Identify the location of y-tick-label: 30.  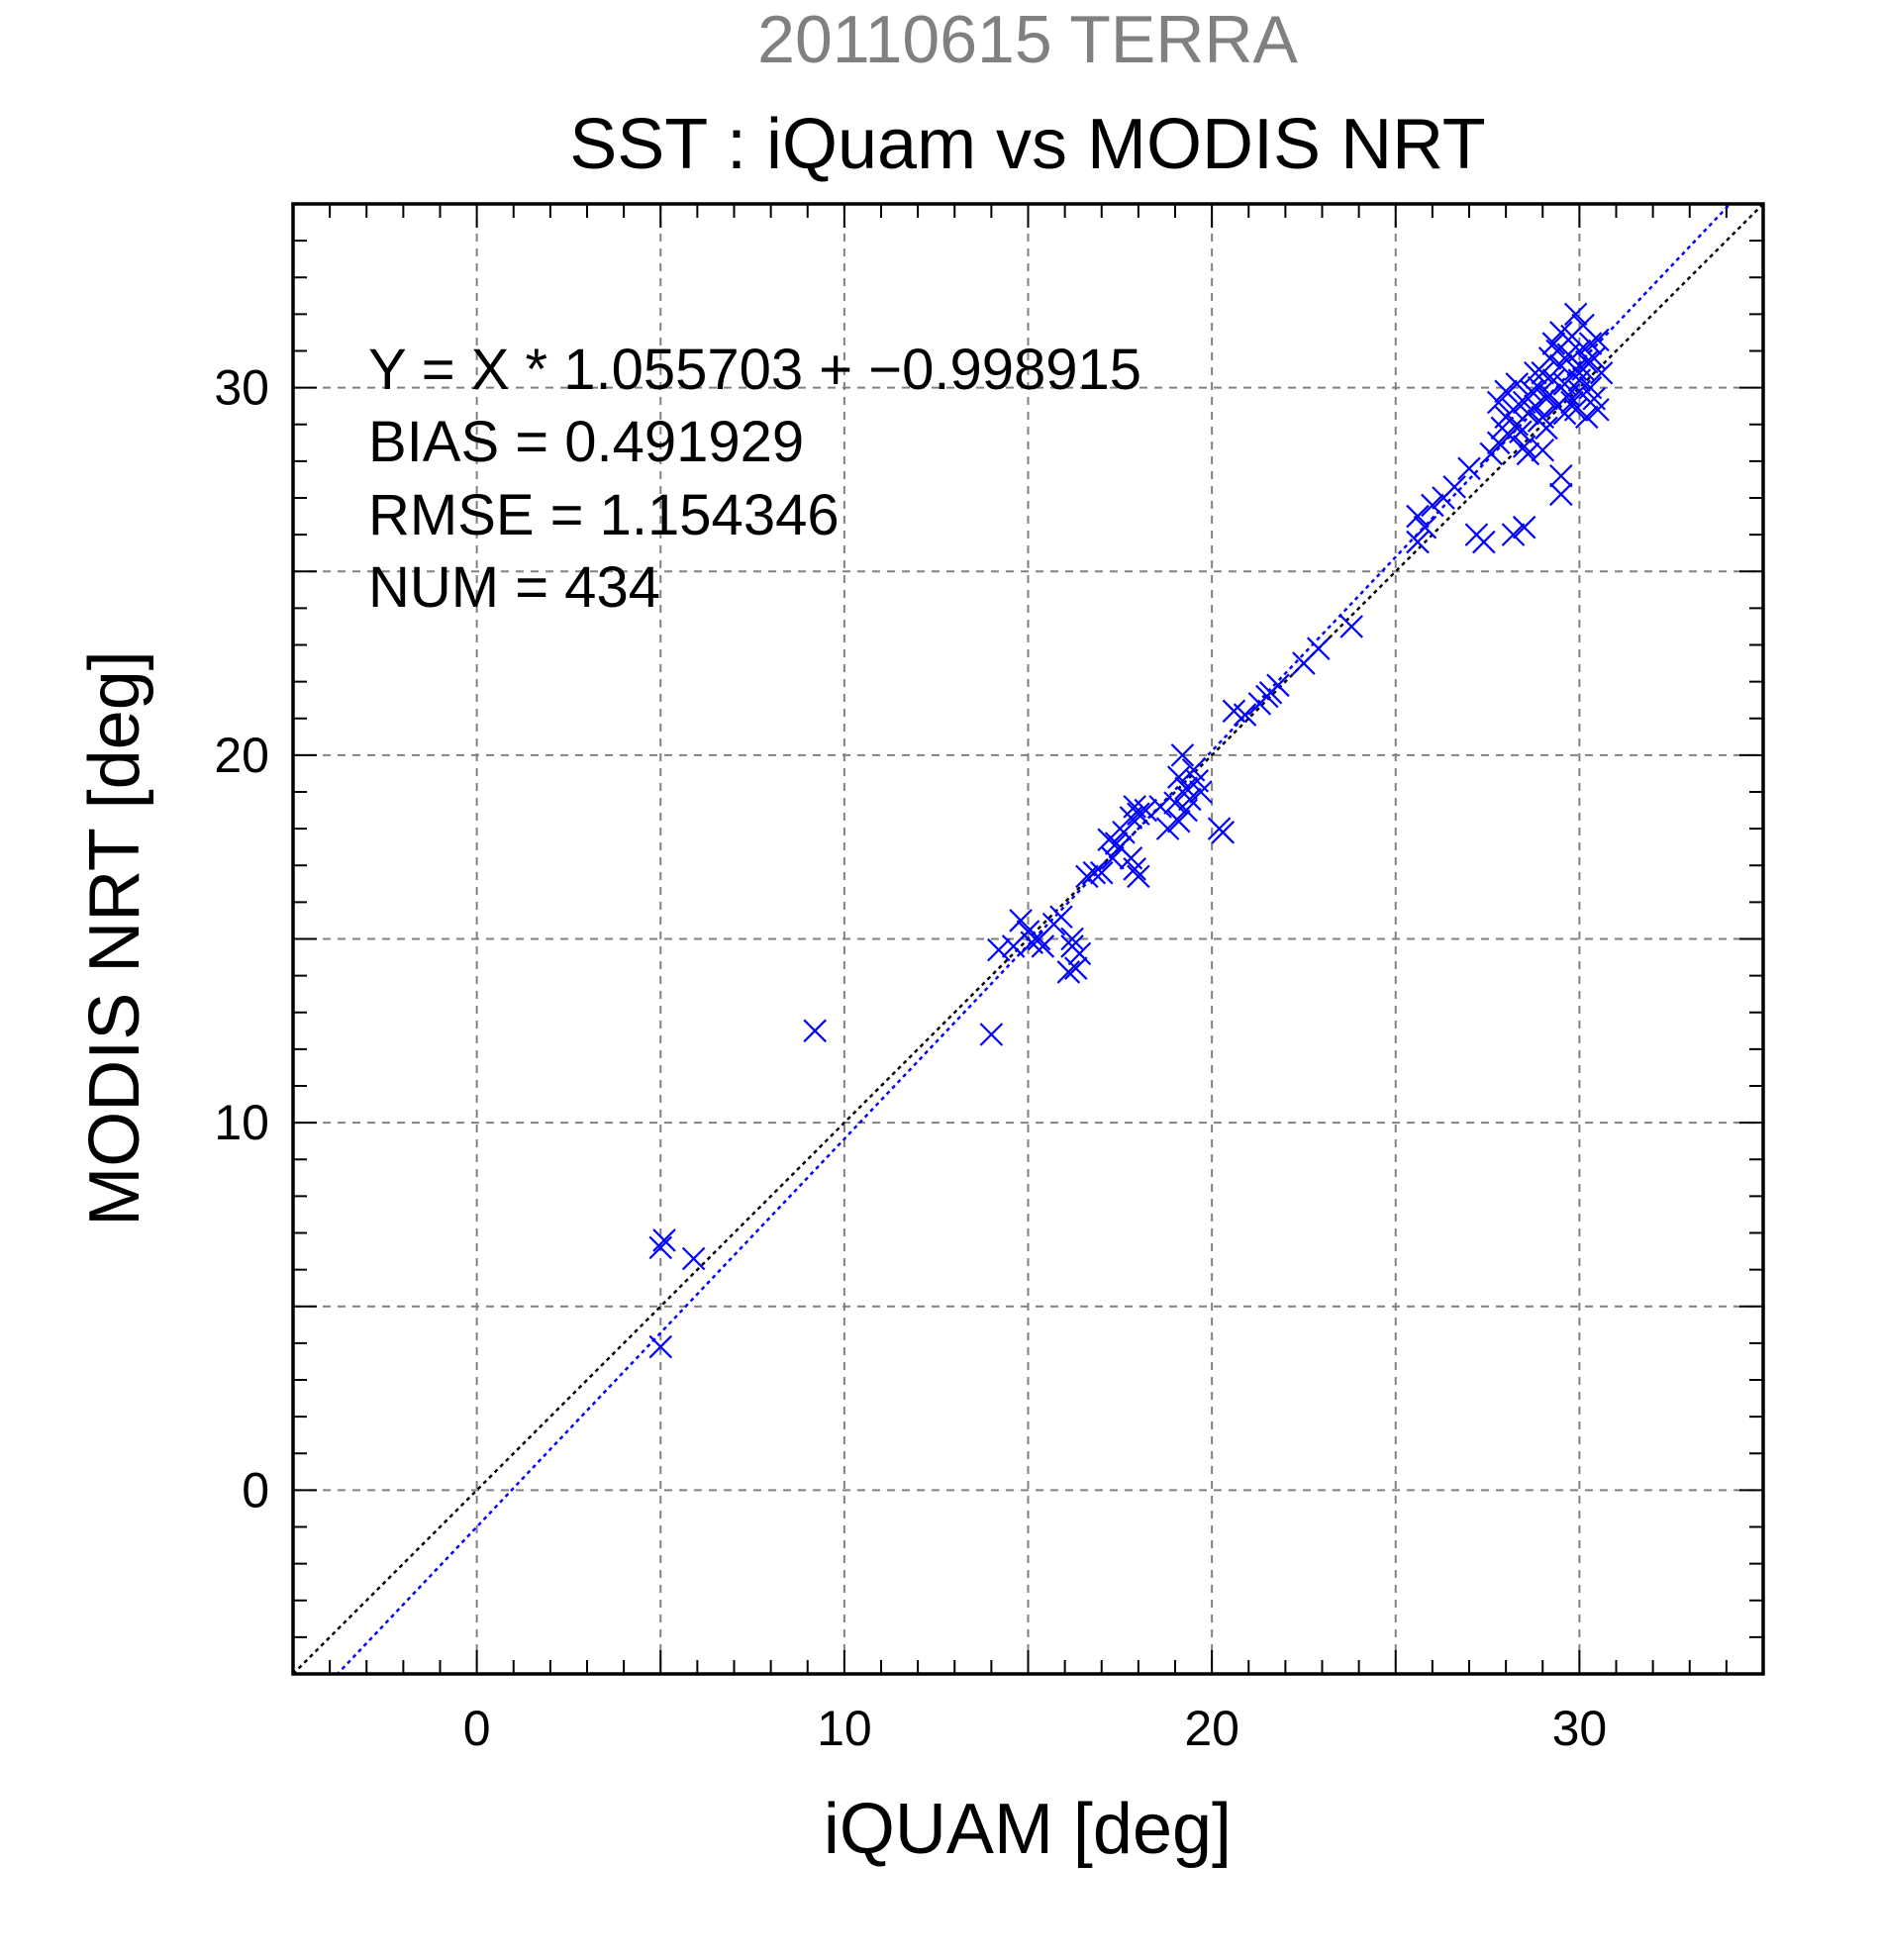
(242, 388).